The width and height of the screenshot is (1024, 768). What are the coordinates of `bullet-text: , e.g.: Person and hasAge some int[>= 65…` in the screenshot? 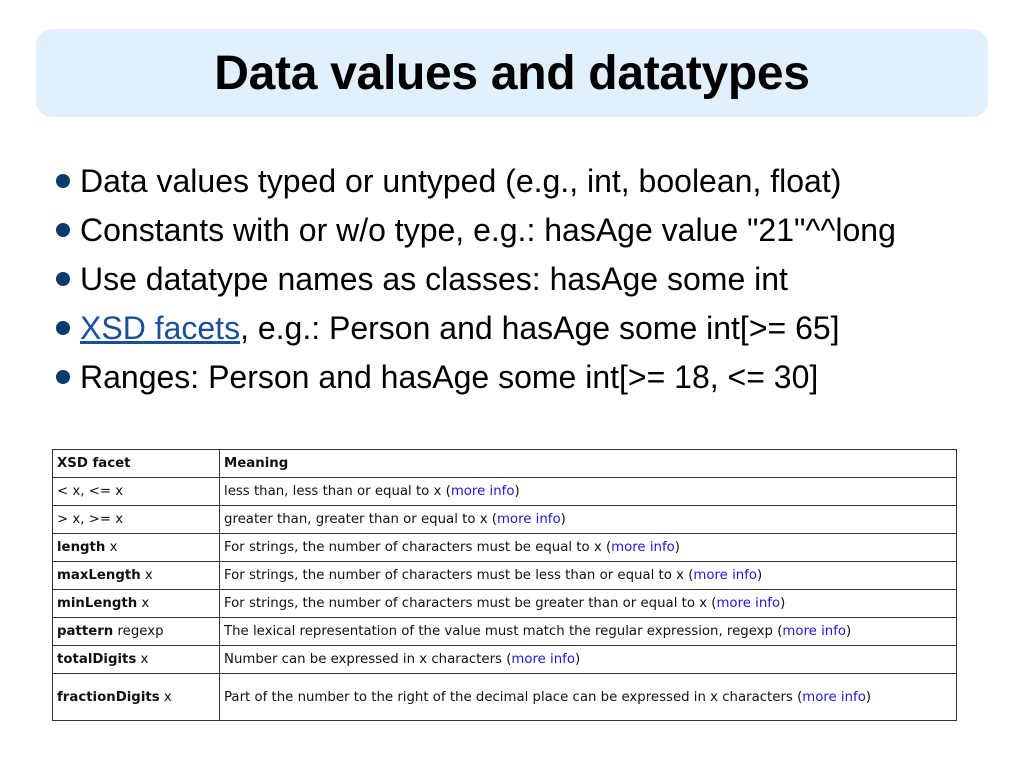 It's located at (540, 327).